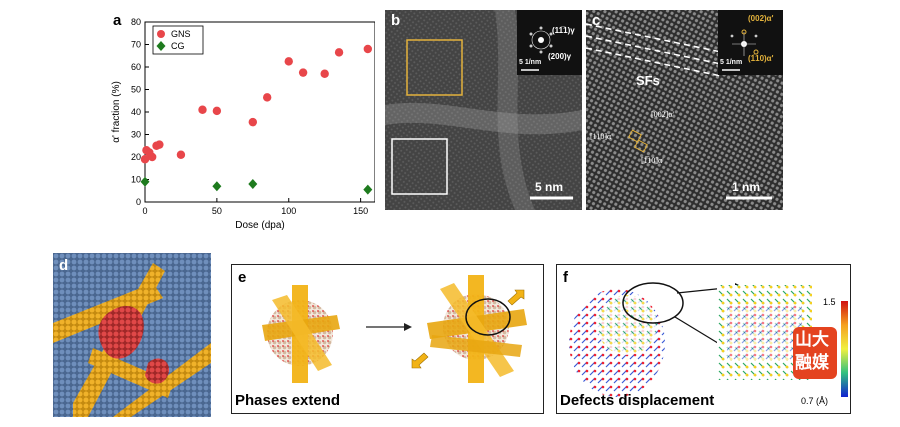  Describe the element at coordinates (396, 20) in the screenshot. I see `panel-b-letter: b` at that location.